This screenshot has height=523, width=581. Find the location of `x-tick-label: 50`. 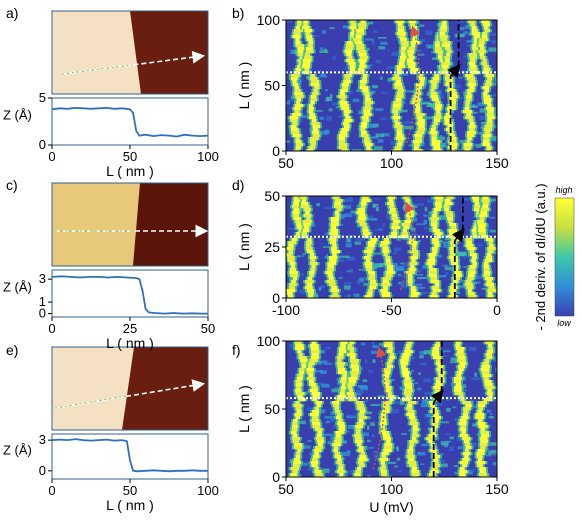

x-tick-label: 50 is located at coordinates (208, 328).